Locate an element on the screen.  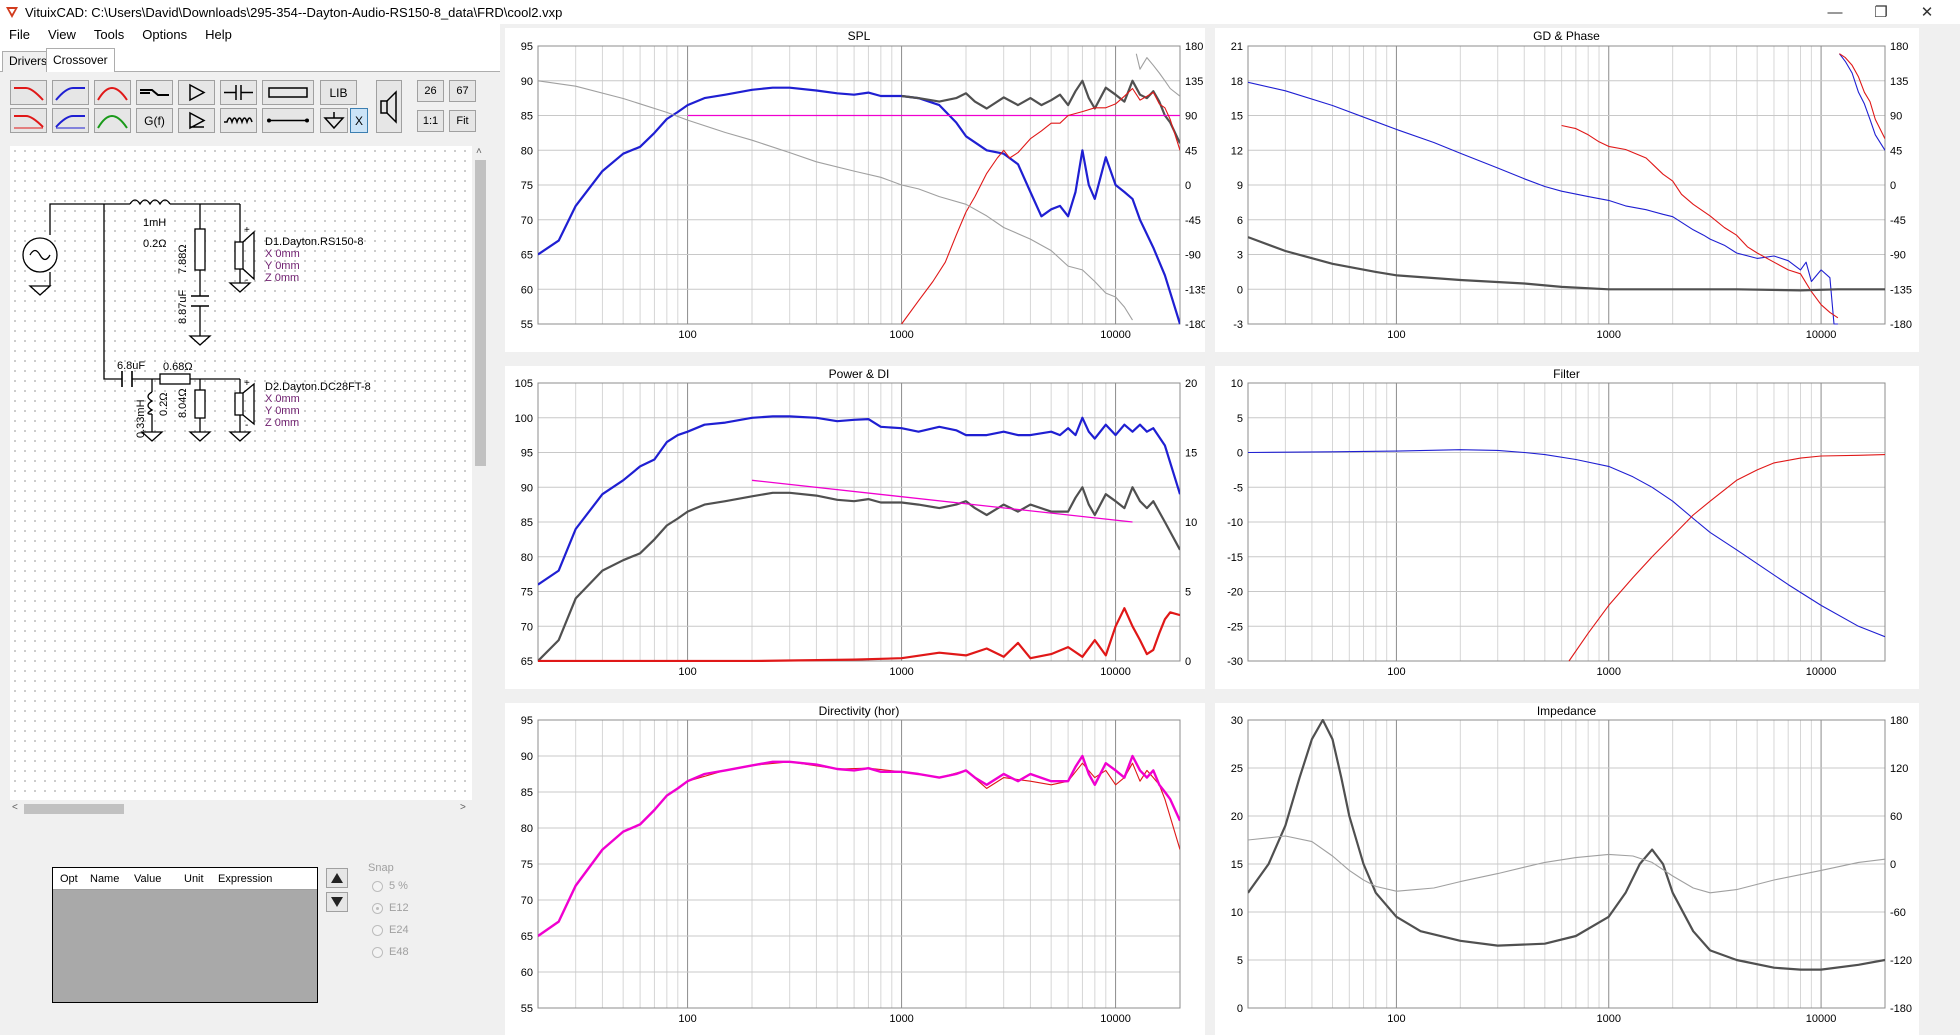
wire-button is located at coordinates (288, 120).